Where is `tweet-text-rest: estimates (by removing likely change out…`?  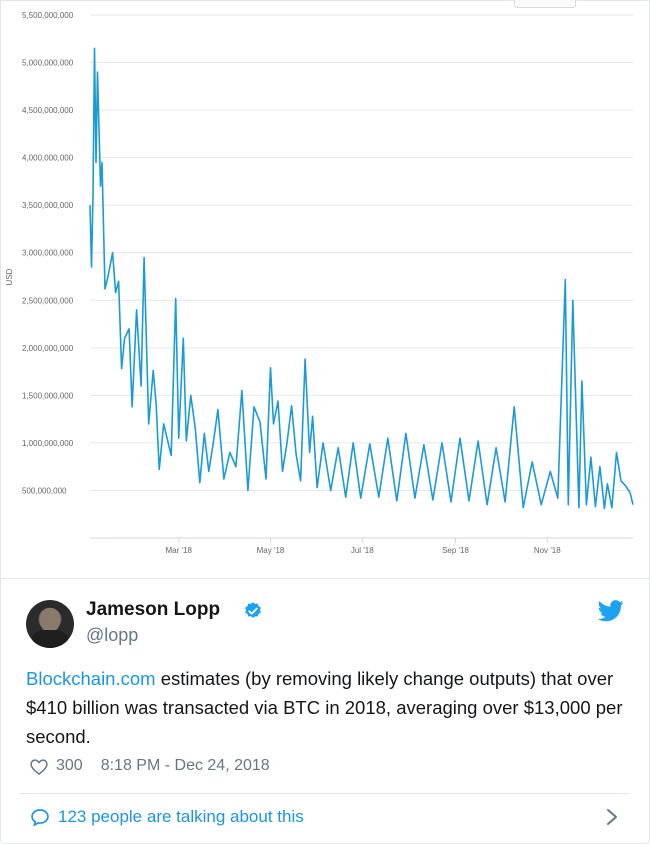
tweet-text-rest: estimates (by removing likely change out… is located at coordinates (324, 707).